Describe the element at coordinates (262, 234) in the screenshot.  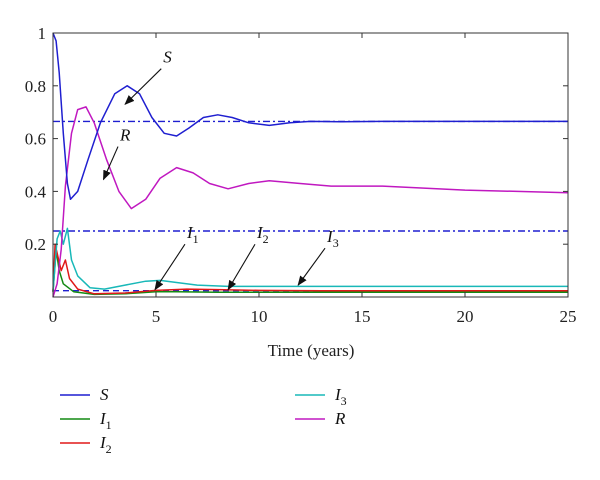
I see `annotation-label-I2: I2` at that location.